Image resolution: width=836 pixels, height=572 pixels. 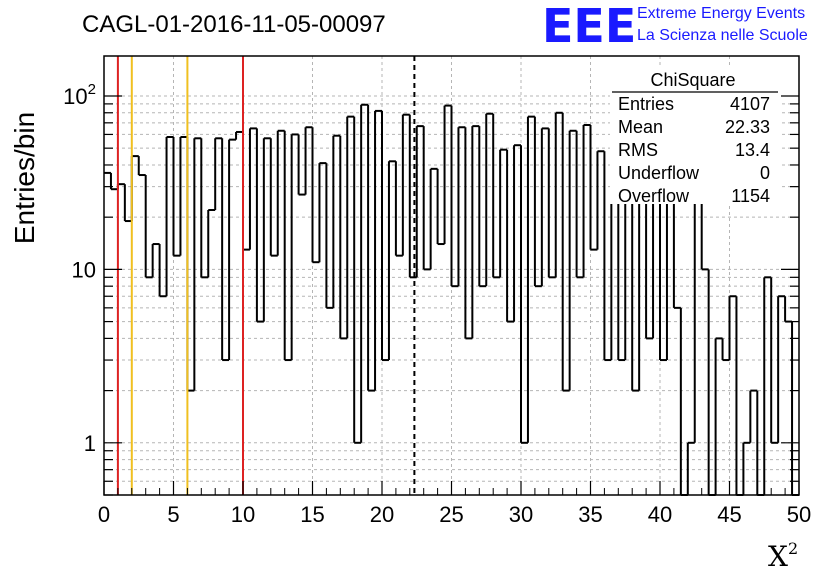 What do you see at coordinates (90, 443) in the screenshot?
I see `y-tick-label: 1` at bounding box center [90, 443].